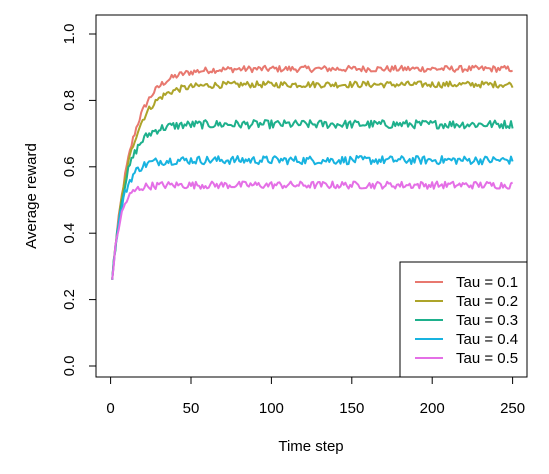 This screenshot has width=549, height=474. What do you see at coordinates (271, 408) in the screenshot?
I see `x-tick-label: 100` at bounding box center [271, 408].